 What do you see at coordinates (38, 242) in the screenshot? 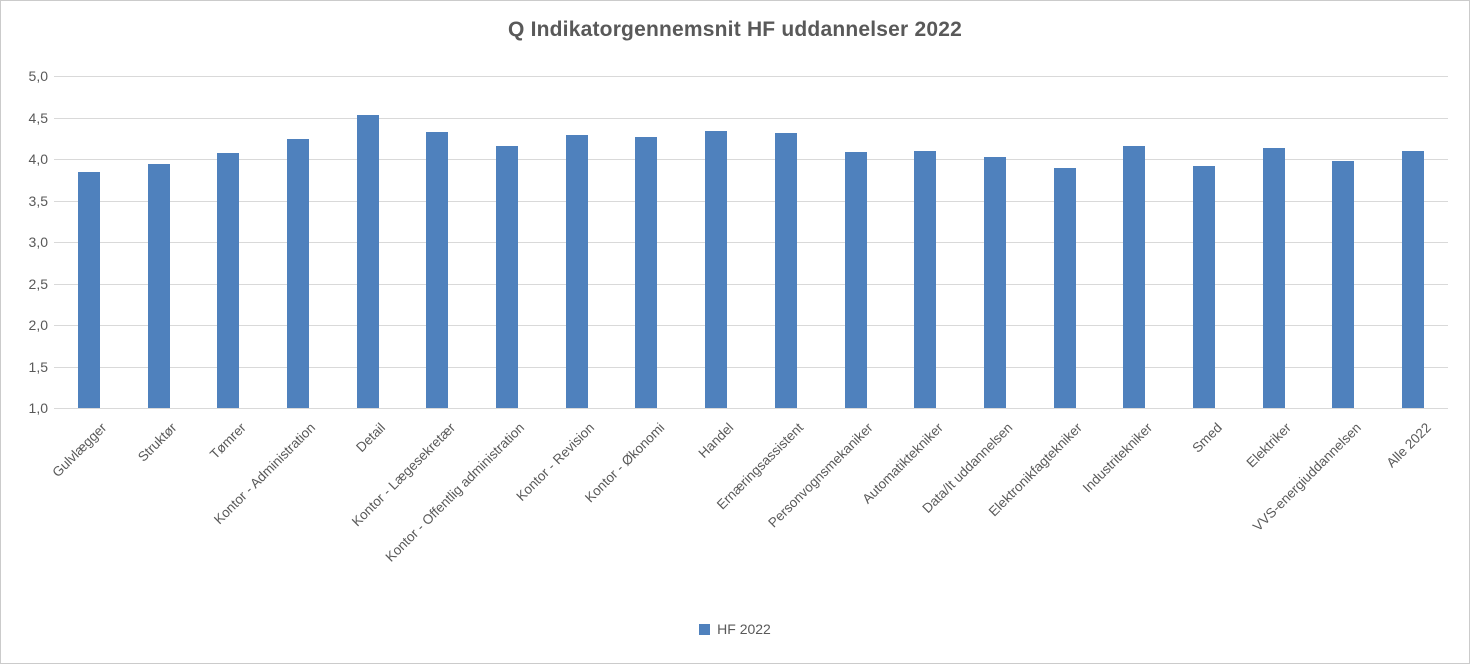
I see `y-tick-label: 3,0` at bounding box center [38, 242].